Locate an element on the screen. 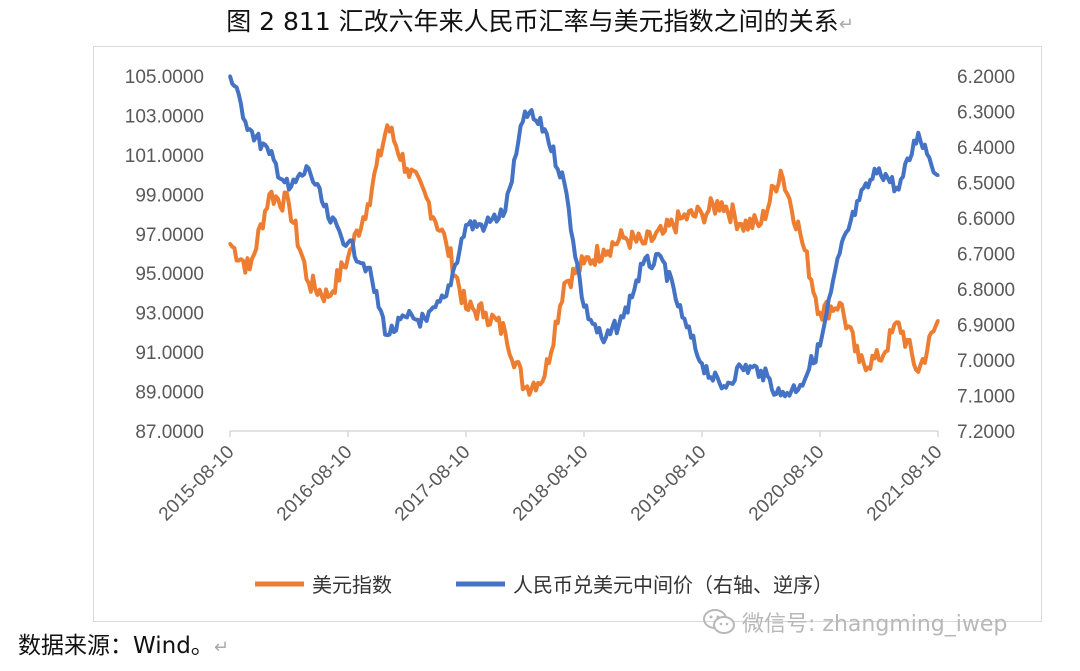 This screenshot has width=1080, height=671. right-axis-tick-label: 6.9000 is located at coordinates (986, 326).